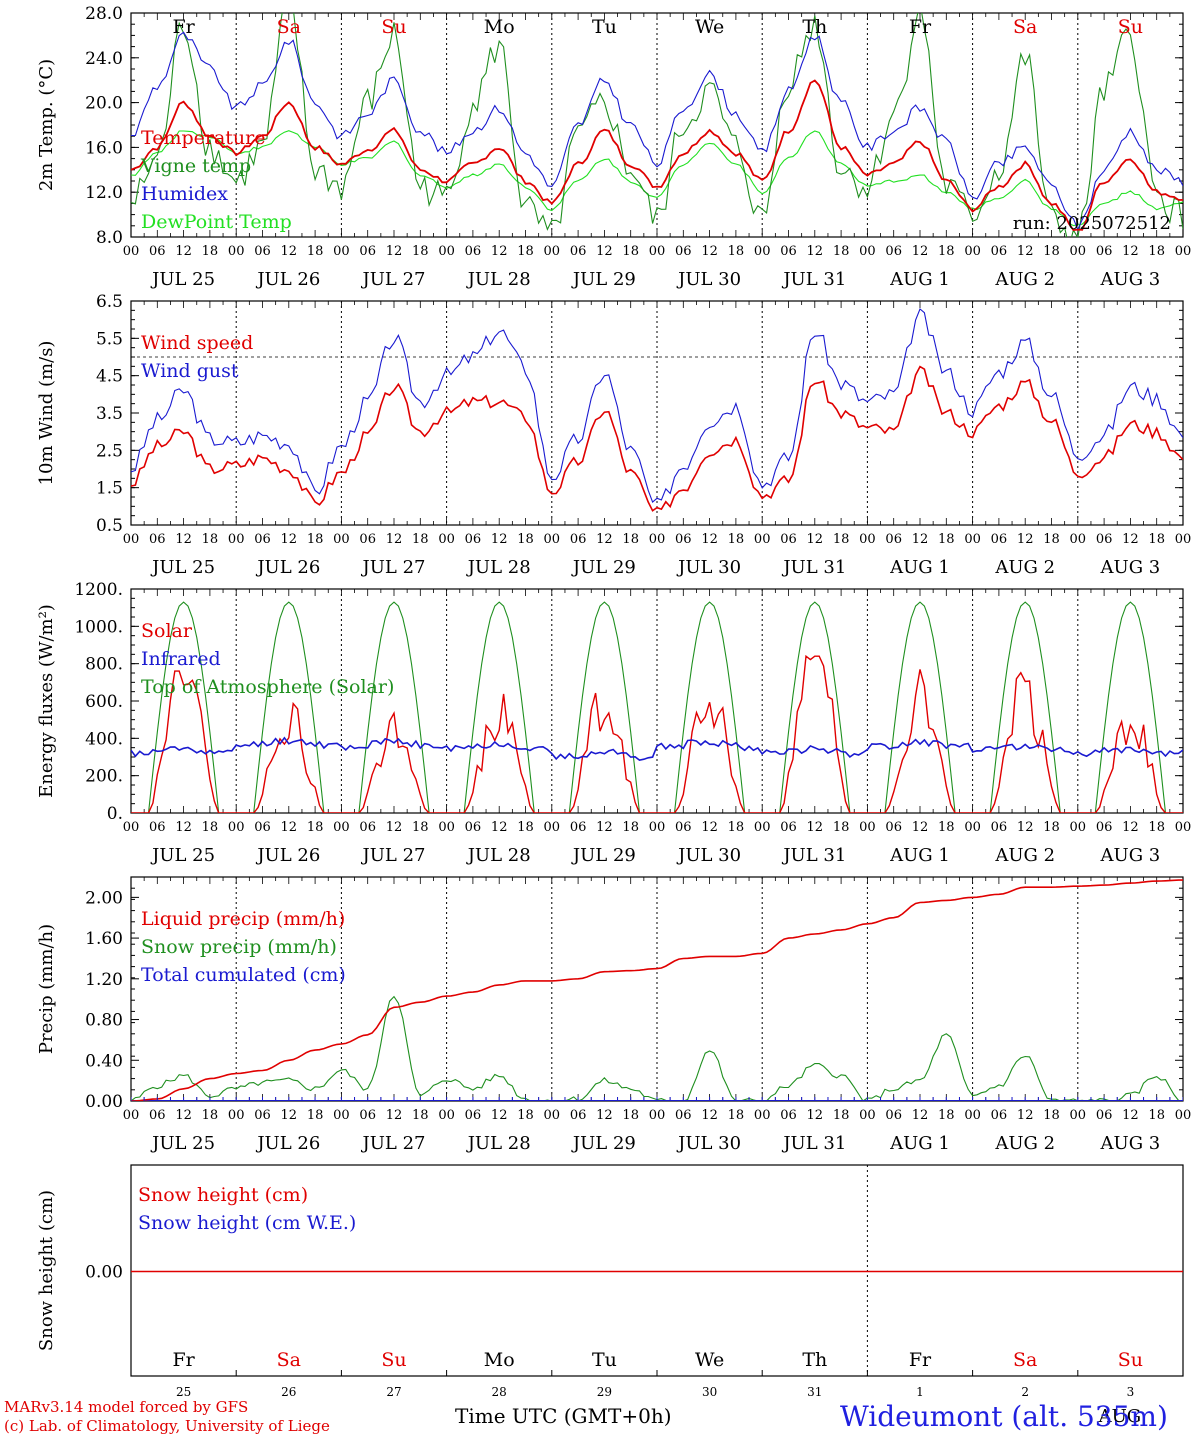  Describe the element at coordinates (190, 371) in the screenshot. I see `legend-entry: Wind gust` at that location.